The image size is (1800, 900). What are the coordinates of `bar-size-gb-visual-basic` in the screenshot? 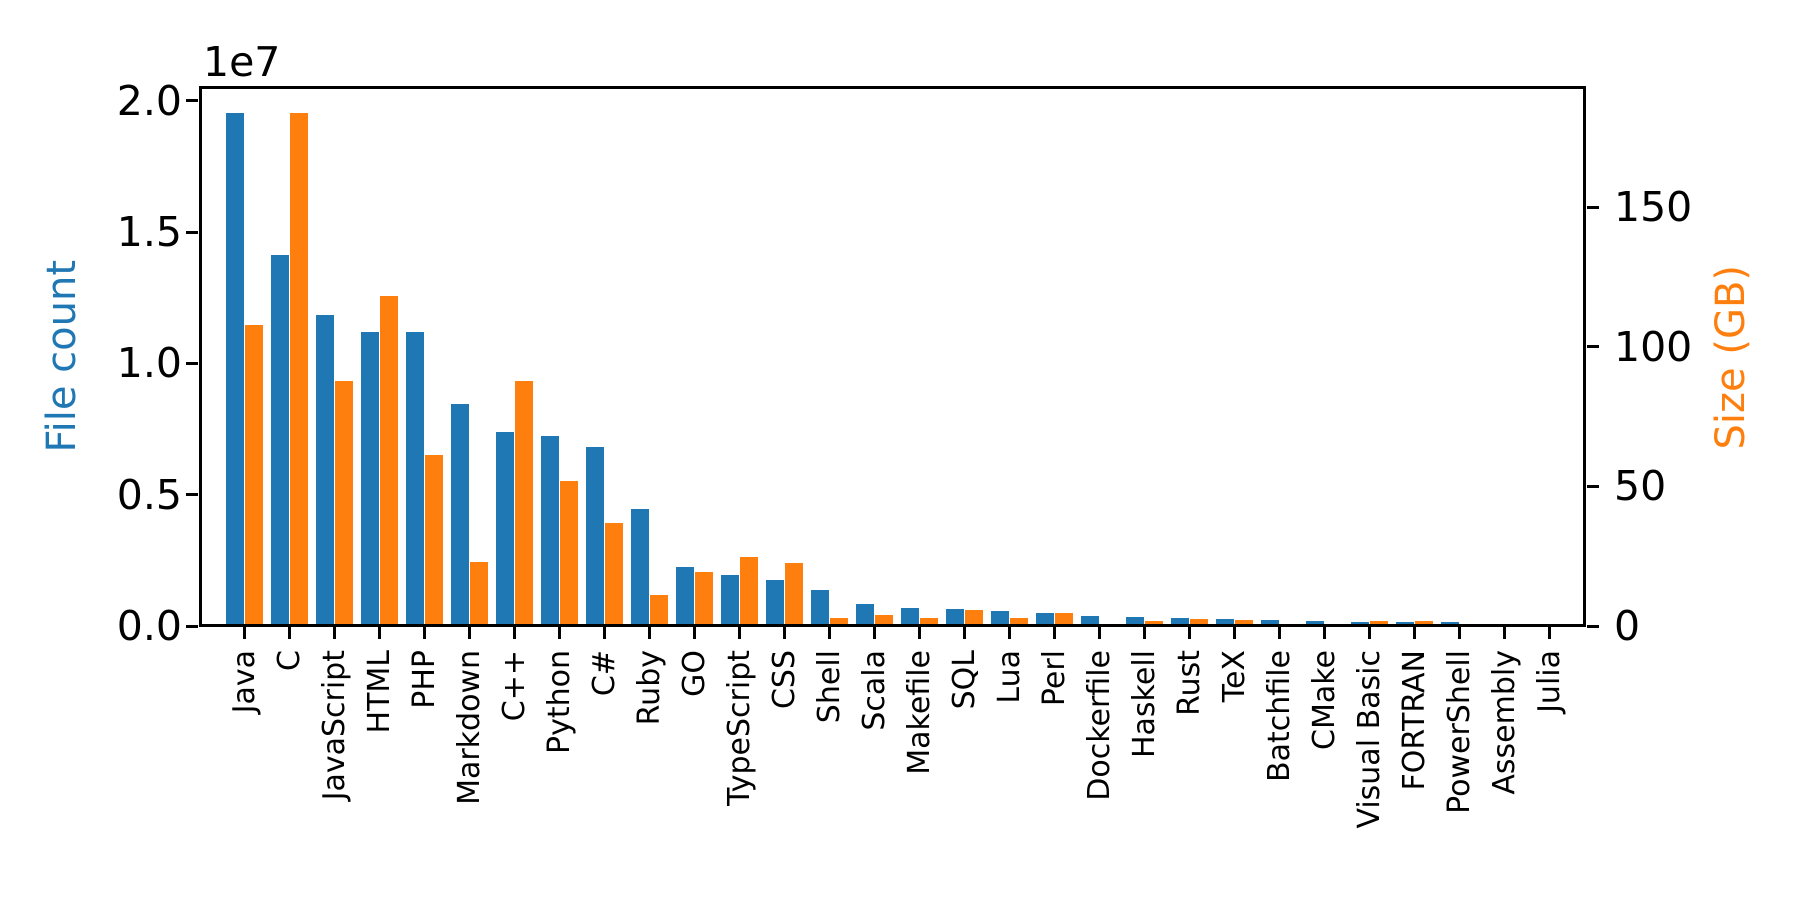 It's located at (1378, 623).